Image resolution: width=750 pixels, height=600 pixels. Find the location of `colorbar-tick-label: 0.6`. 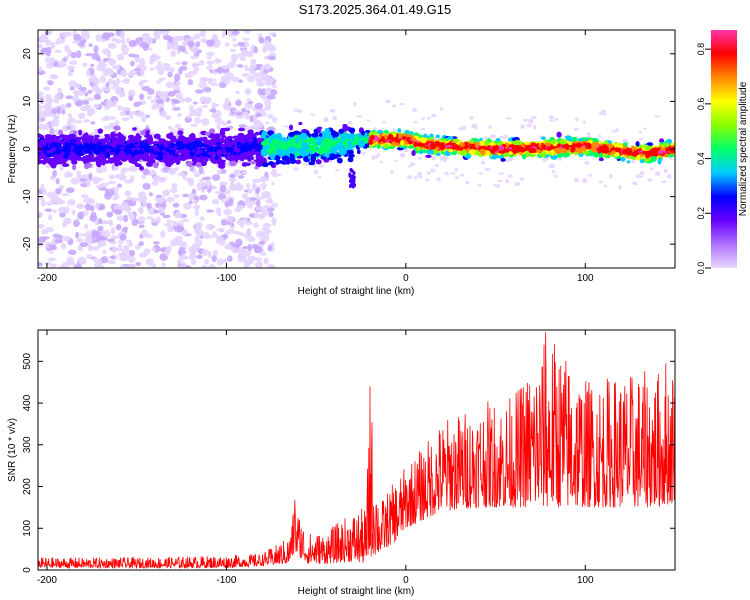

colorbar-tick-label: 0.6 is located at coordinates (701, 104).